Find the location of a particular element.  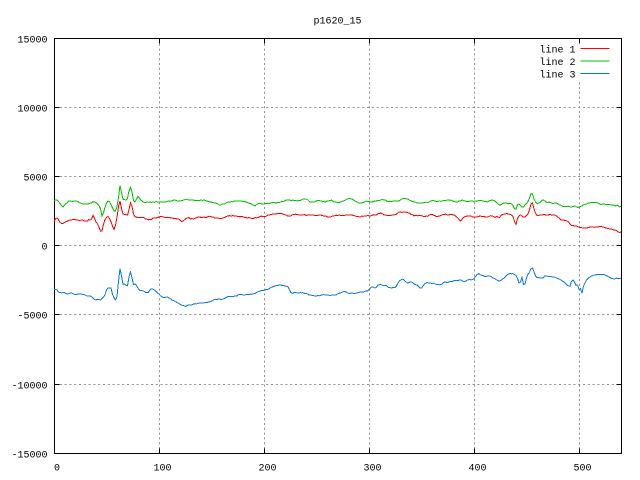

svg-text: 10000 is located at coordinates (32, 109).